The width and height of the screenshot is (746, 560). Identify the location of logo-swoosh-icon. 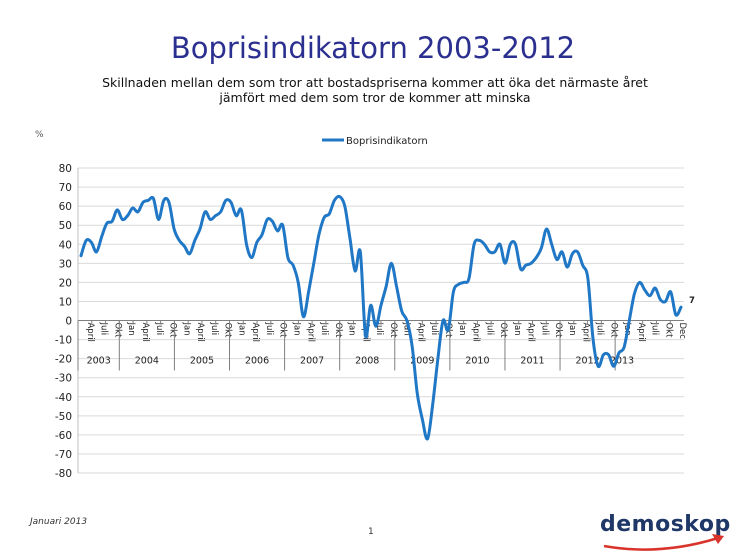
(663, 542).